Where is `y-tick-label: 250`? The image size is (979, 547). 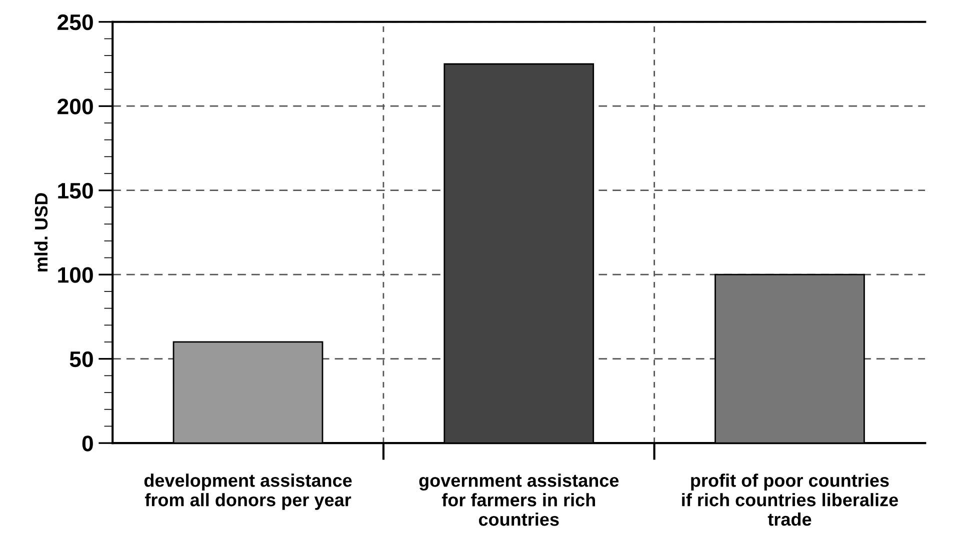
y-tick-label: 250 is located at coordinates (75, 22).